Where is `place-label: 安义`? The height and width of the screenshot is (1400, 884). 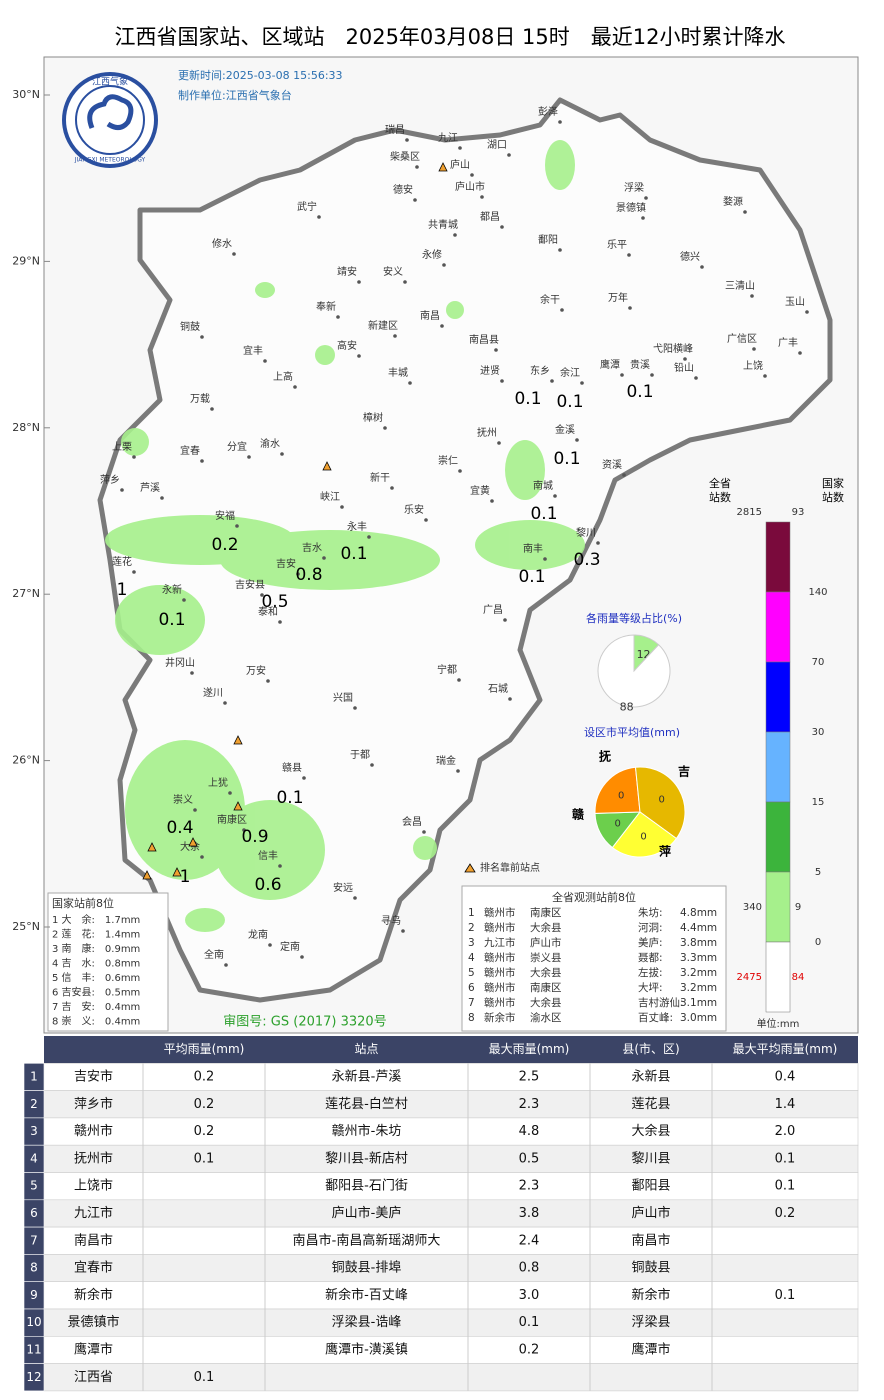 place-label: 安义 is located at coordinates (393, 271).